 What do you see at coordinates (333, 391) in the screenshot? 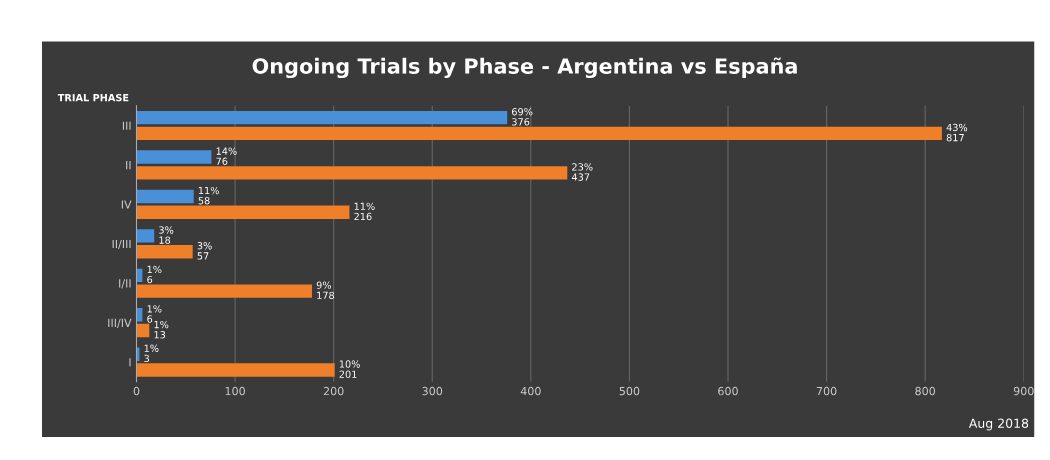
I see `x-tick-label: 200` at bounding box center [333, 391].